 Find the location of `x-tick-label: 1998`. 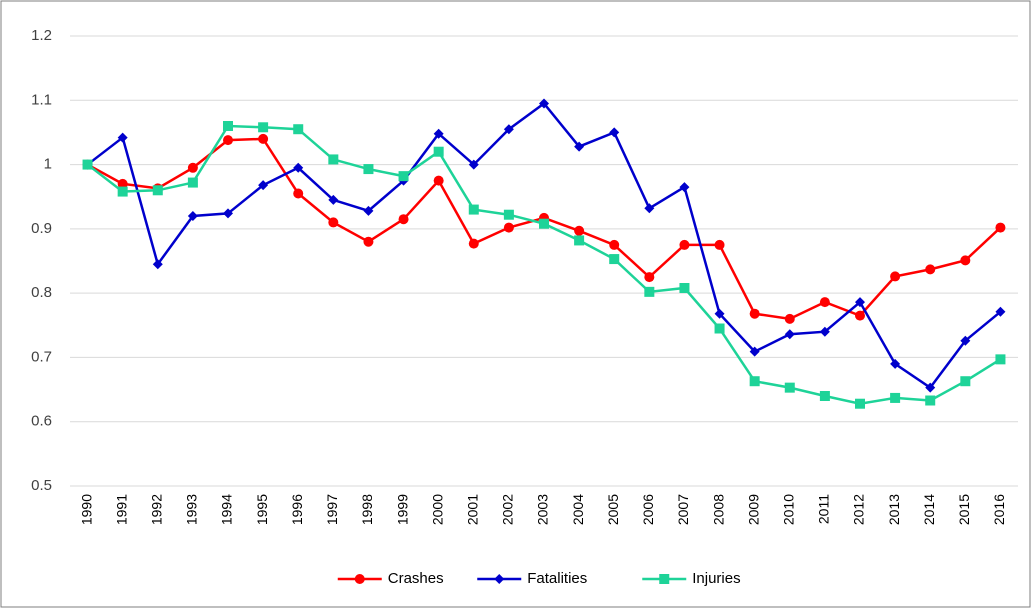

x-tick-label: 1998 is located at coordinates (367, 509).